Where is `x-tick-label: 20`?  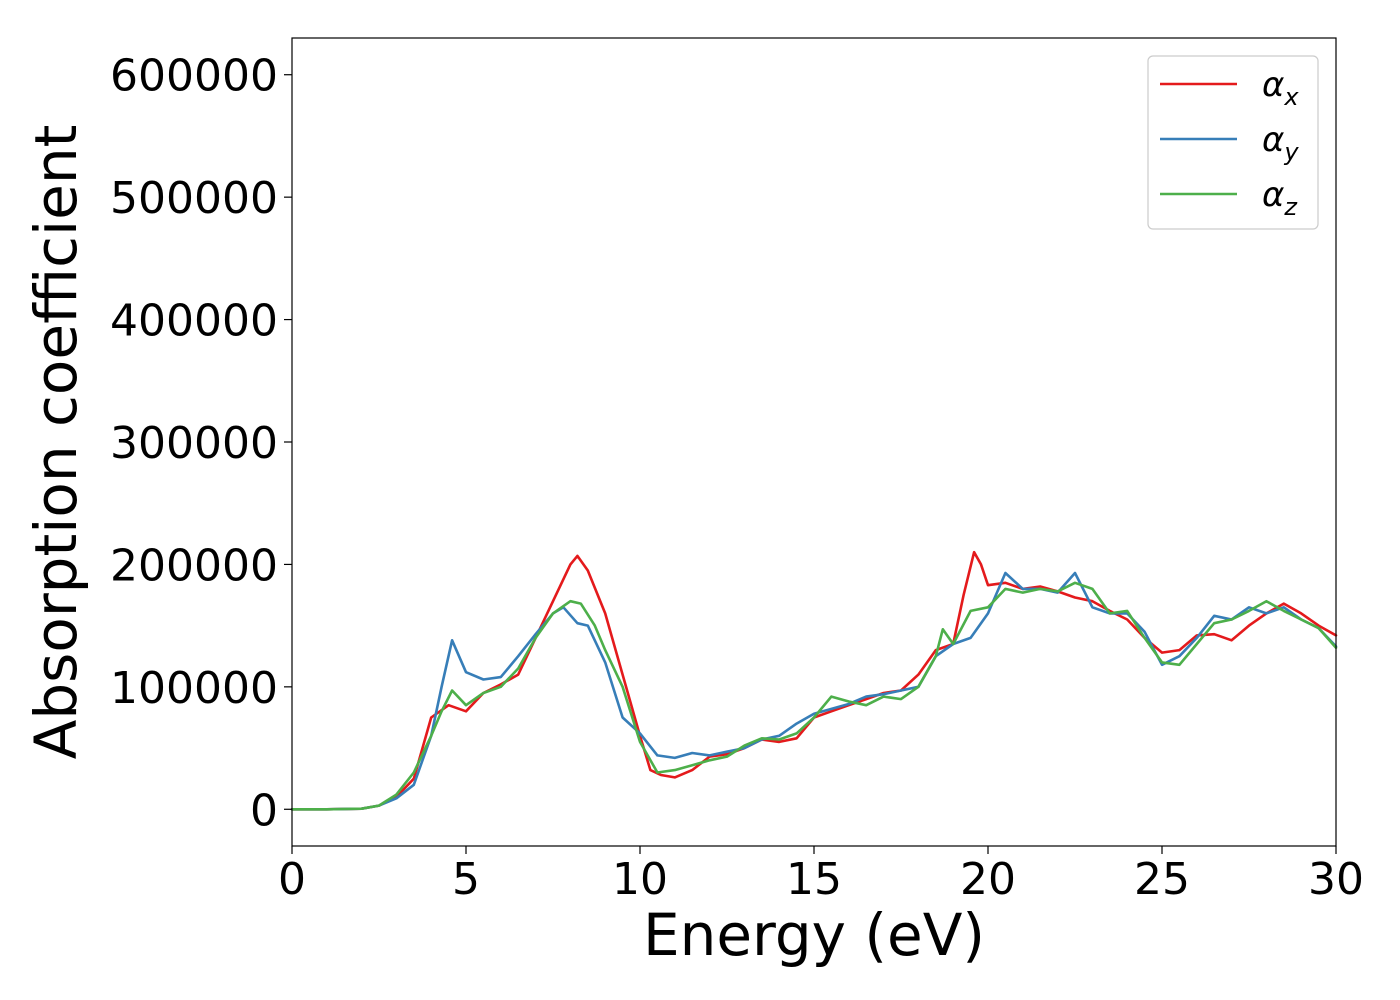
x-tick-label: 20 is located at coordinates (988, 879).